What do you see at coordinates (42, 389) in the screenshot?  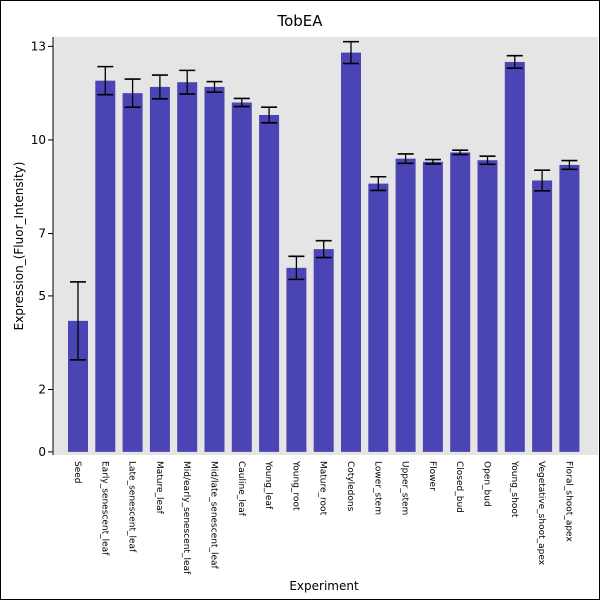 I see `y-tick-label: 2` at bounding box center [42, 389].